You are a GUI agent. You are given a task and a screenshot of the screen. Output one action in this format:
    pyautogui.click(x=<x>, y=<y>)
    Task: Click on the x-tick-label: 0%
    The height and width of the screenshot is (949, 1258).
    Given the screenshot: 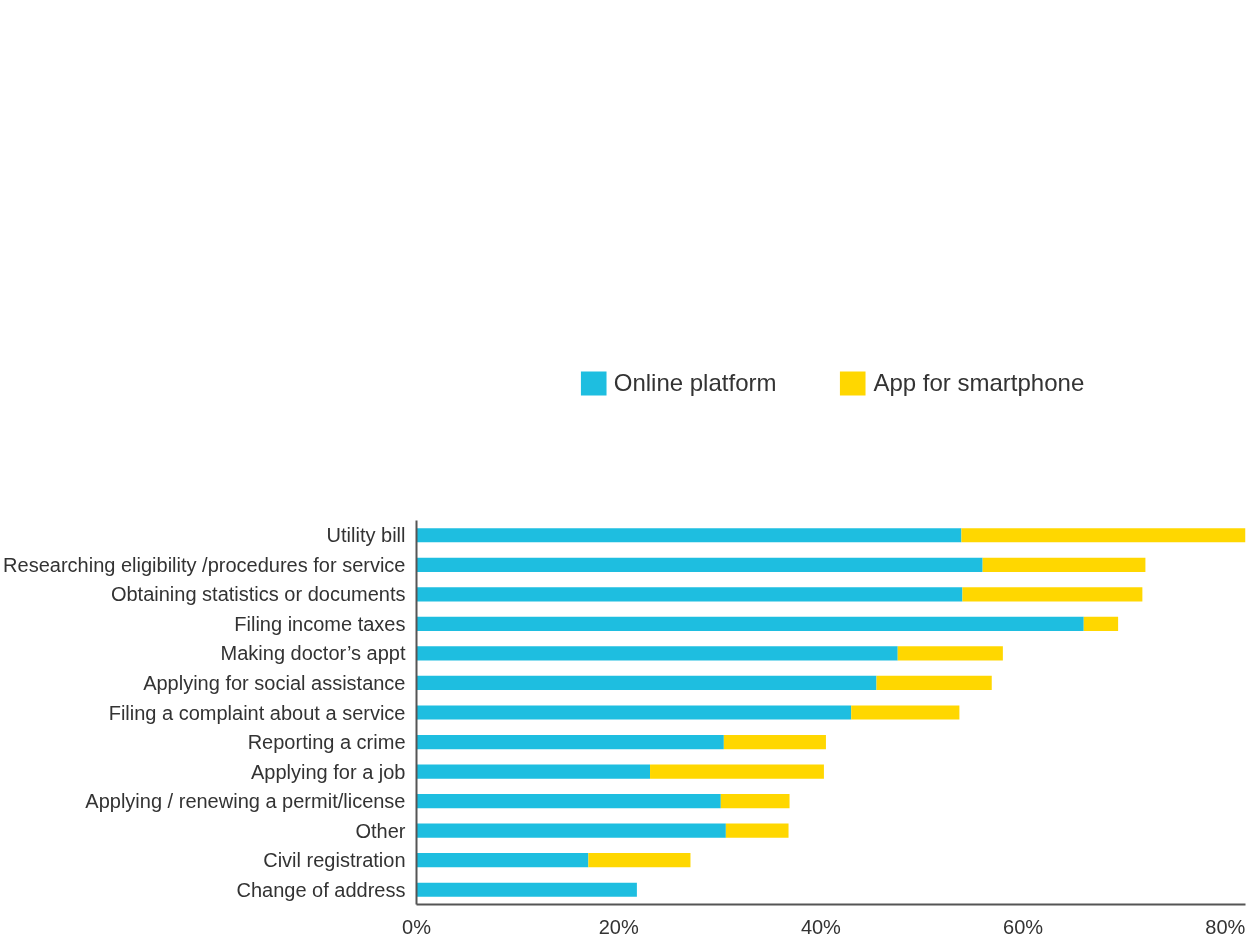 What is the action you would take?
    pyautogui.click(x=417, y=926)
    